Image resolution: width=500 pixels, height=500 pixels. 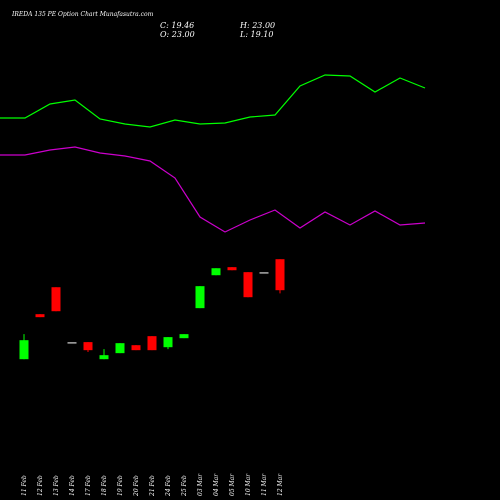 I want to click on x-tick-label: 04 Mar, so click(x=216, y=484).